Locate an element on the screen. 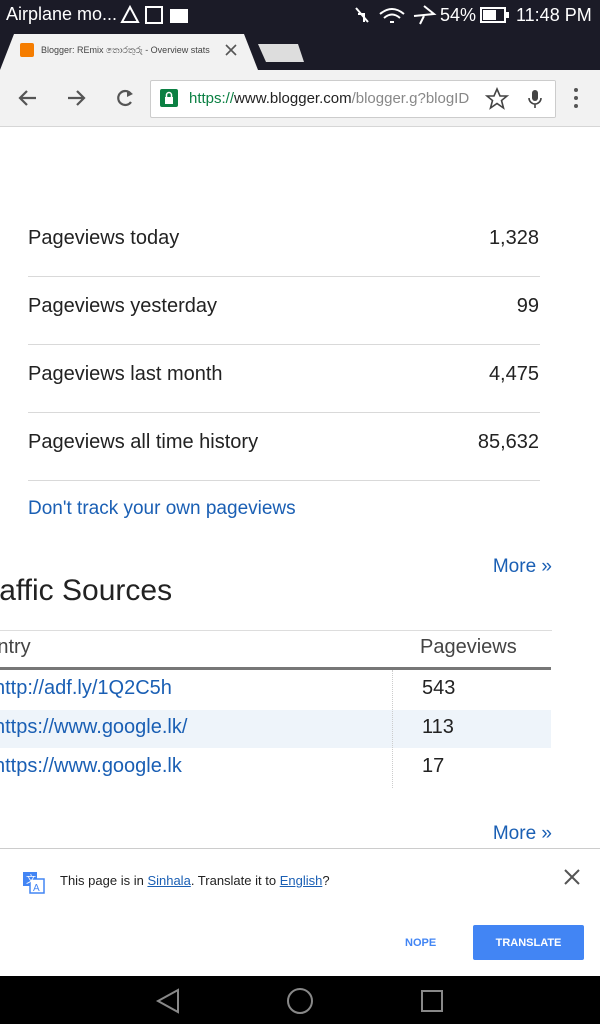  column-divider is located at coordinates (392, 729).